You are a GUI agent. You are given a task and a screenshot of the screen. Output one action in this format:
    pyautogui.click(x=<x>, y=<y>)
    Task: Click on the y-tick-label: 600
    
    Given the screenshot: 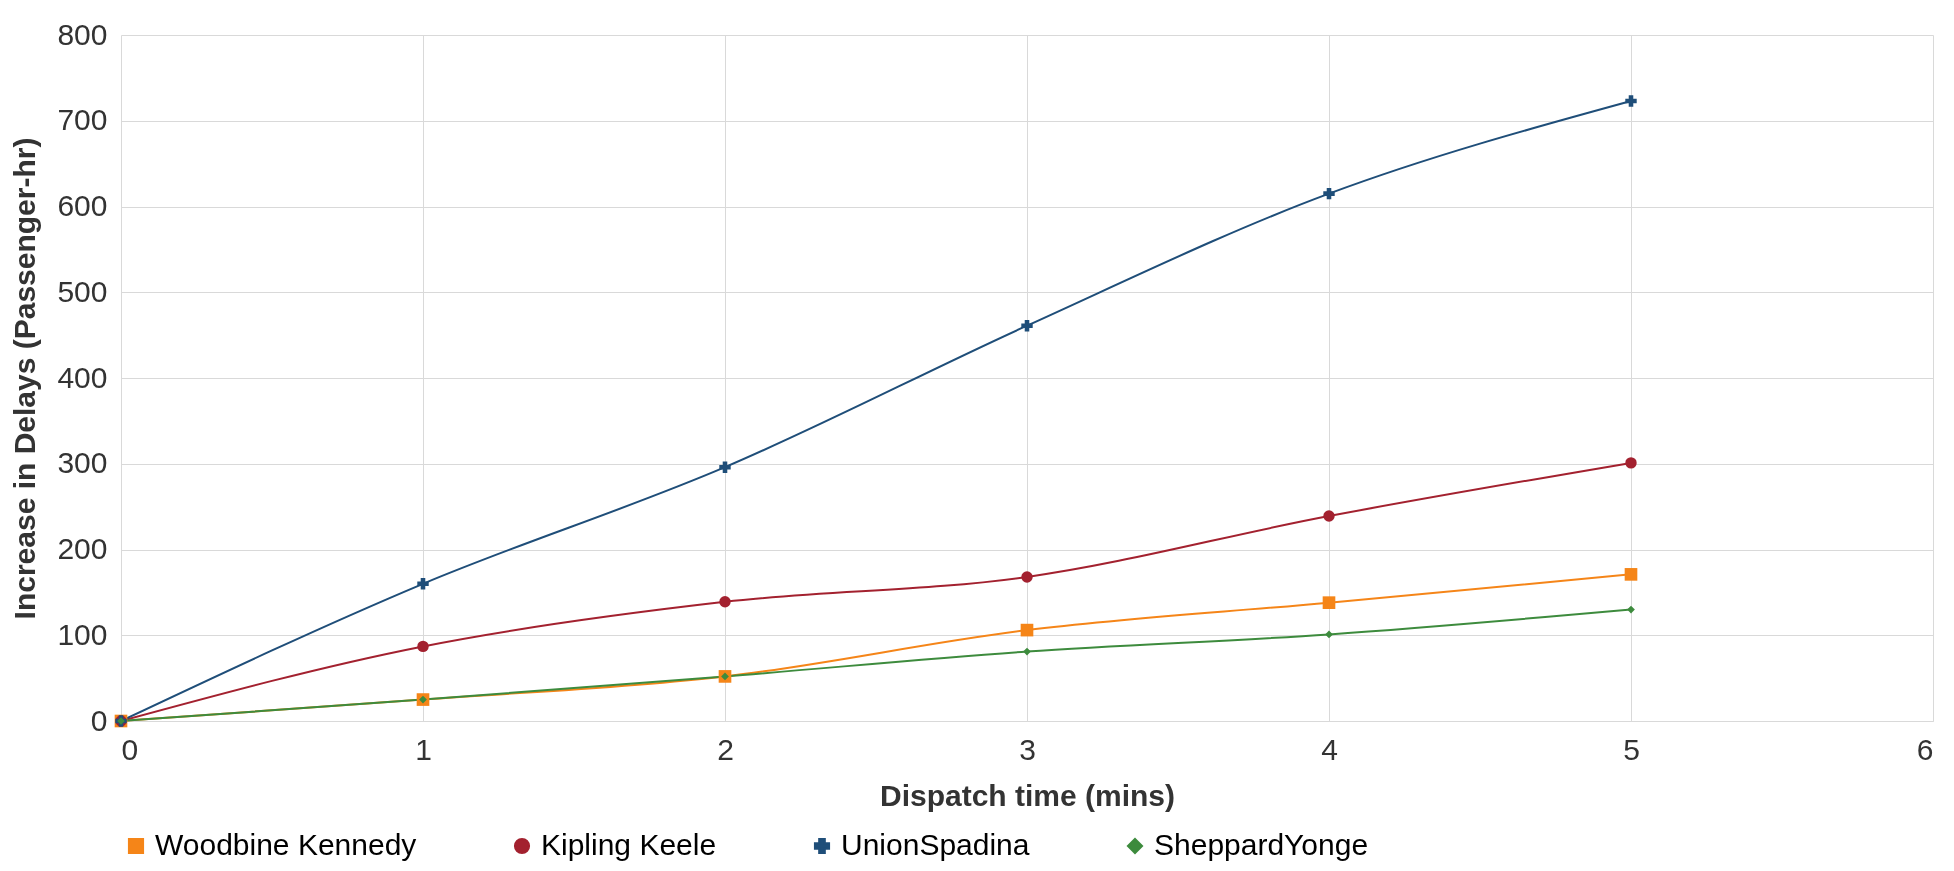 What is the action you would take?
    pyautogui.click(x=82, y=205)
    